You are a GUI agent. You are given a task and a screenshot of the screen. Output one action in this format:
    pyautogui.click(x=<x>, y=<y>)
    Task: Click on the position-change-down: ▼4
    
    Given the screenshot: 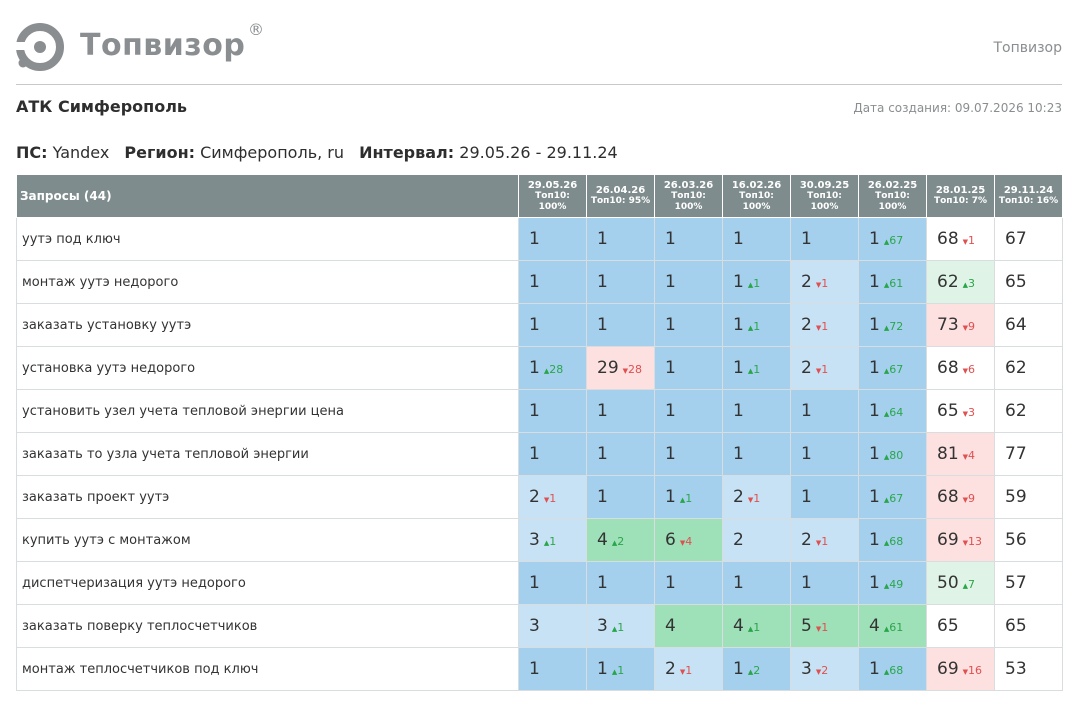 What is the action you would take?
    pyautogui.click(x=686, y=541)
    